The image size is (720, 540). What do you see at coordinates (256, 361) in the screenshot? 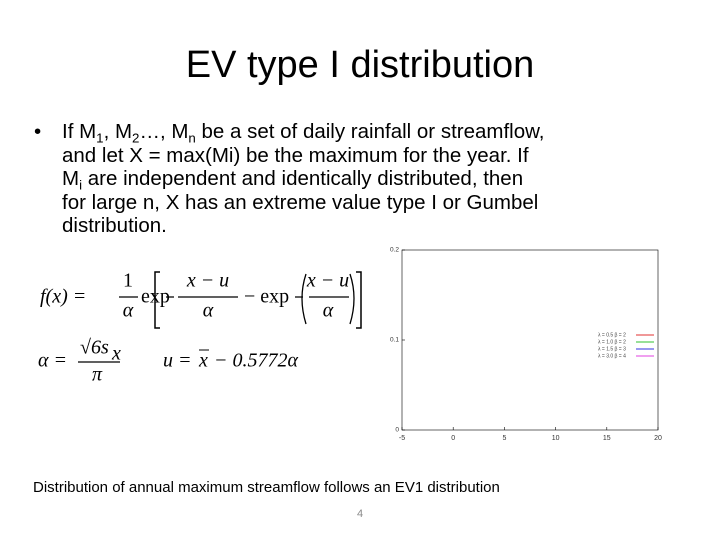
I see `formula-text: − 0.5772α` at bounding box center [256, 361].